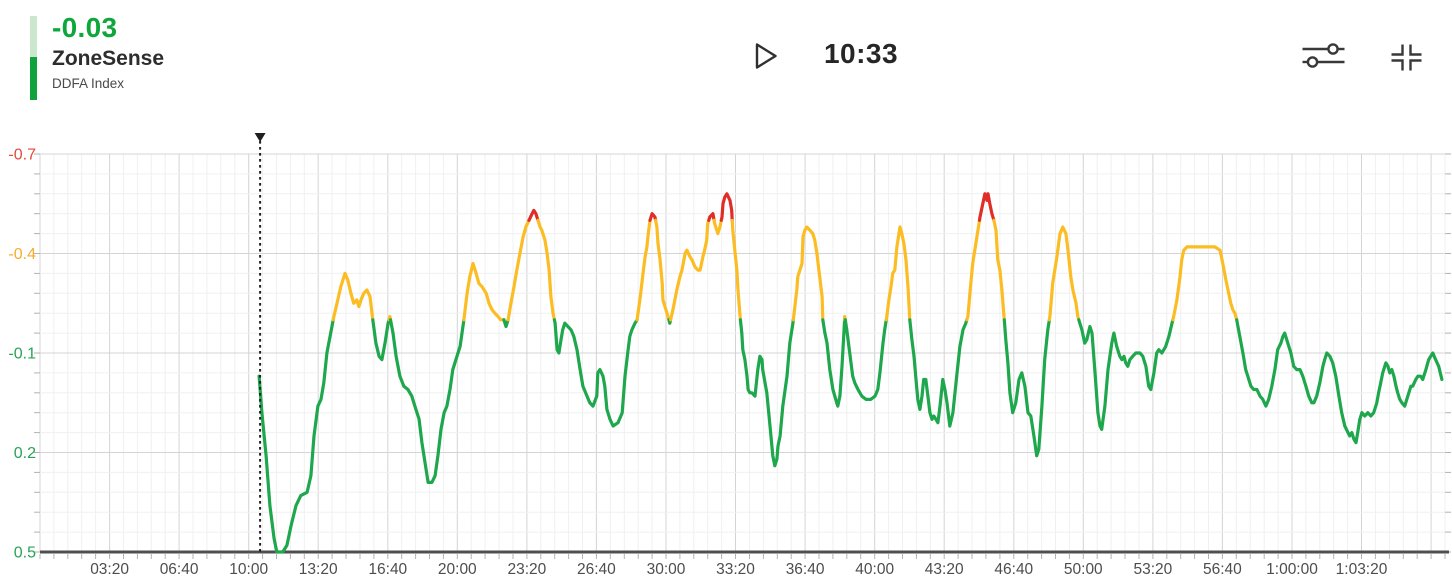  What do you see at coordinates (108, 58) in the screenshot?
I see `widget-title: ZoneSense` at bounding box center [108, 58].